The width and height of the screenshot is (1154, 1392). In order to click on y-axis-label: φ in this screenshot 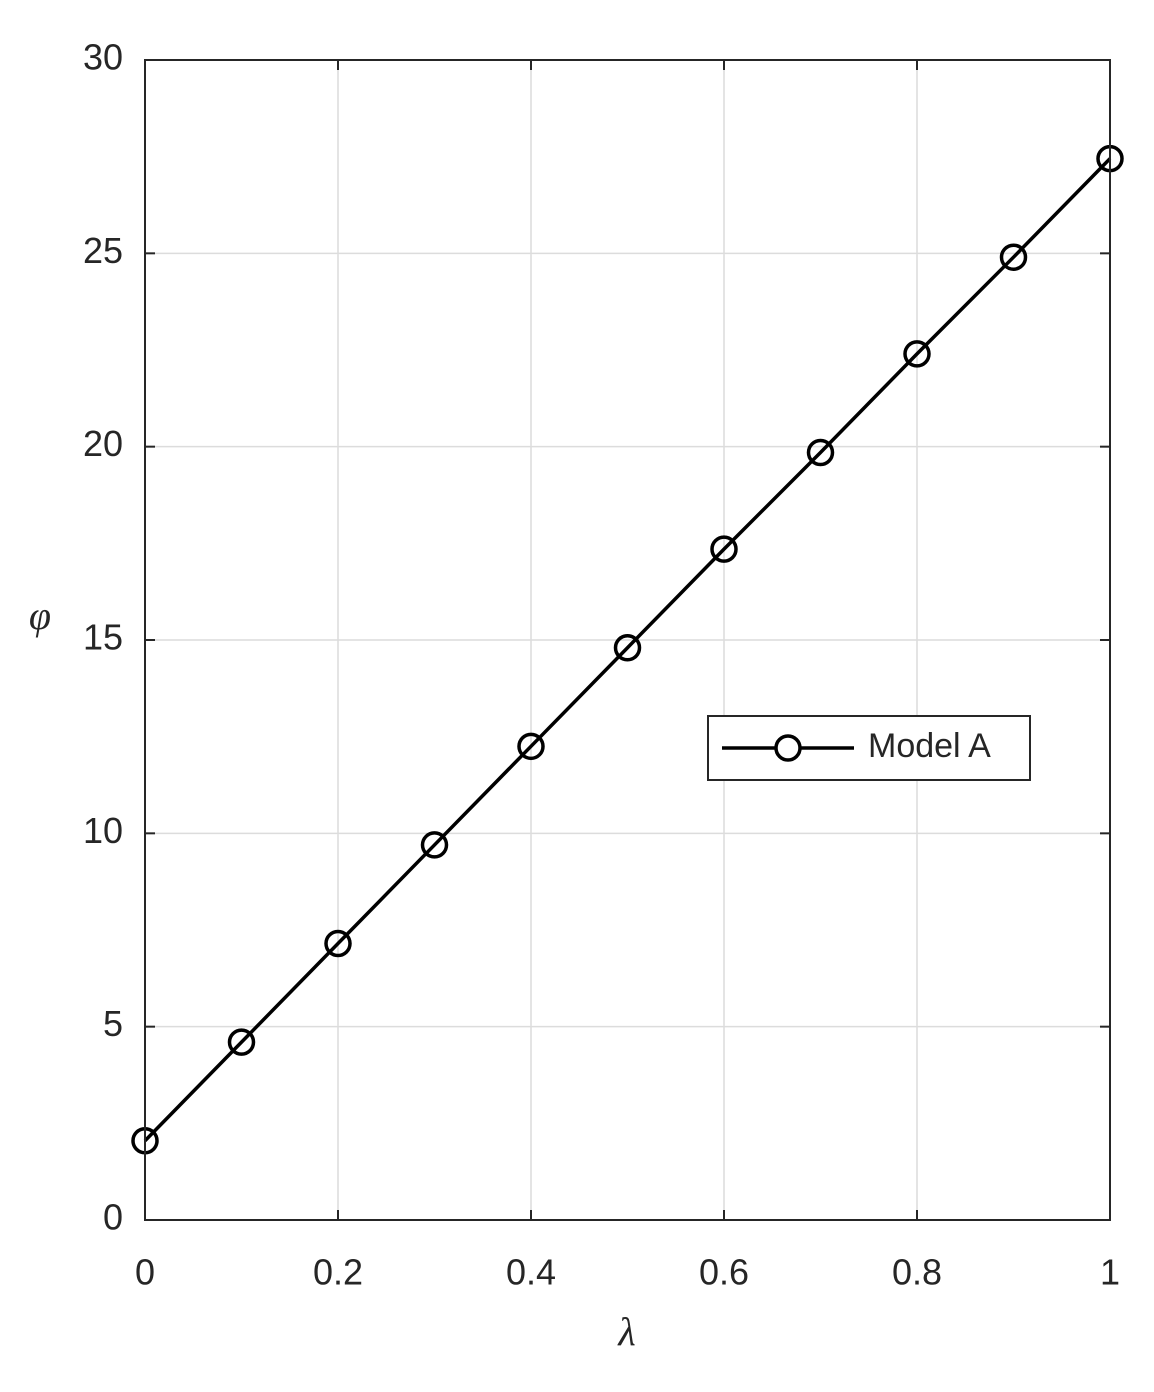, I will do `click(40, 615)`.